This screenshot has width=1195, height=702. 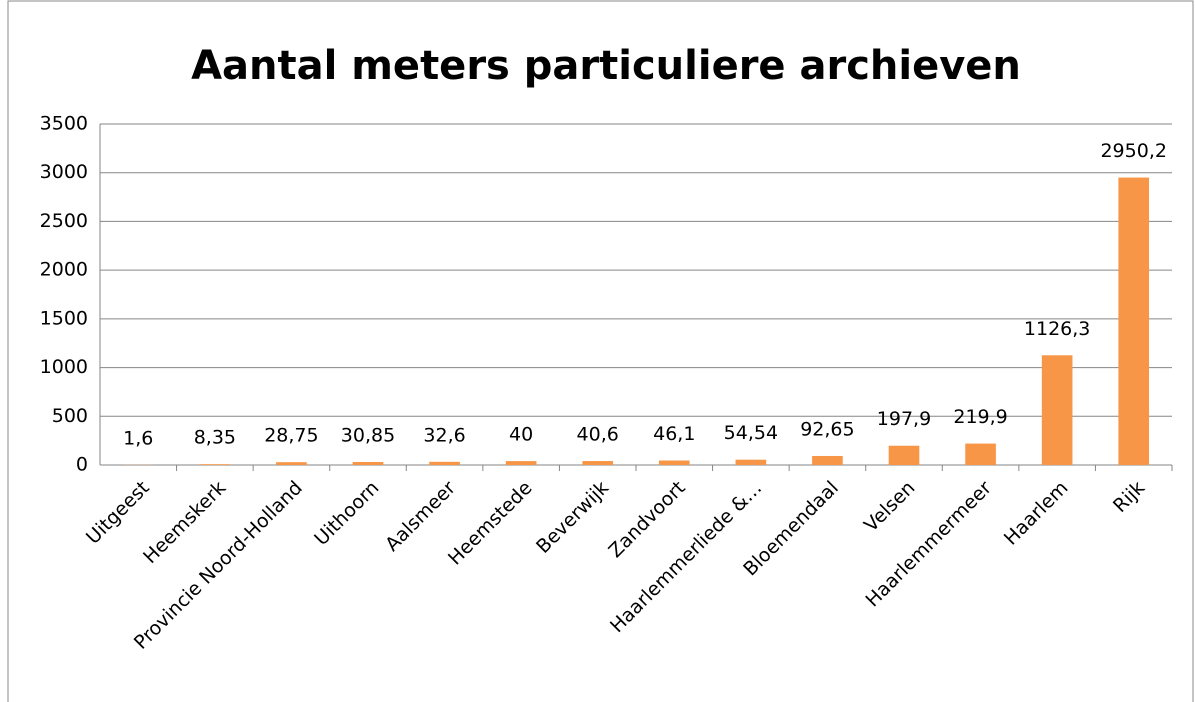 What do you see at coordinates (64, 221) in the screenshot?
I see `y-tick-label: 2500` at bounding box center [64, 221].